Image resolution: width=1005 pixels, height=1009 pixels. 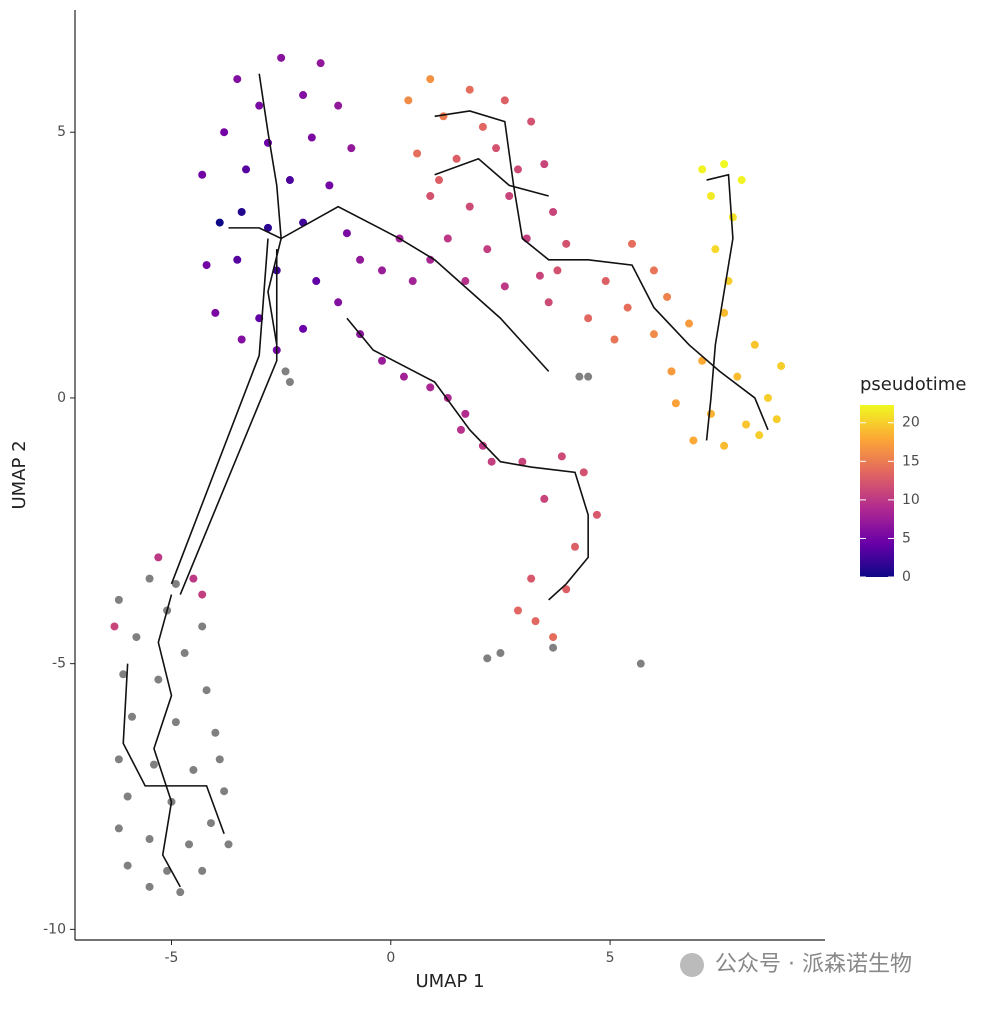 I want to click on y-tick-label: -5, so click(x=59, y=664).